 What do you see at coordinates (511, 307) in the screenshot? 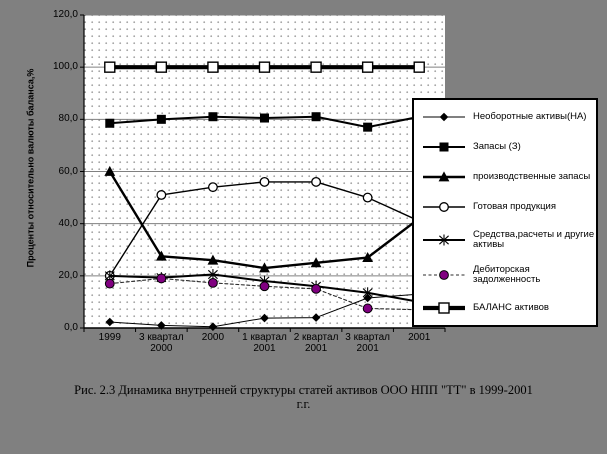
I see `legend-label: БАЛАНС активов` at bounding box center [511, 307].